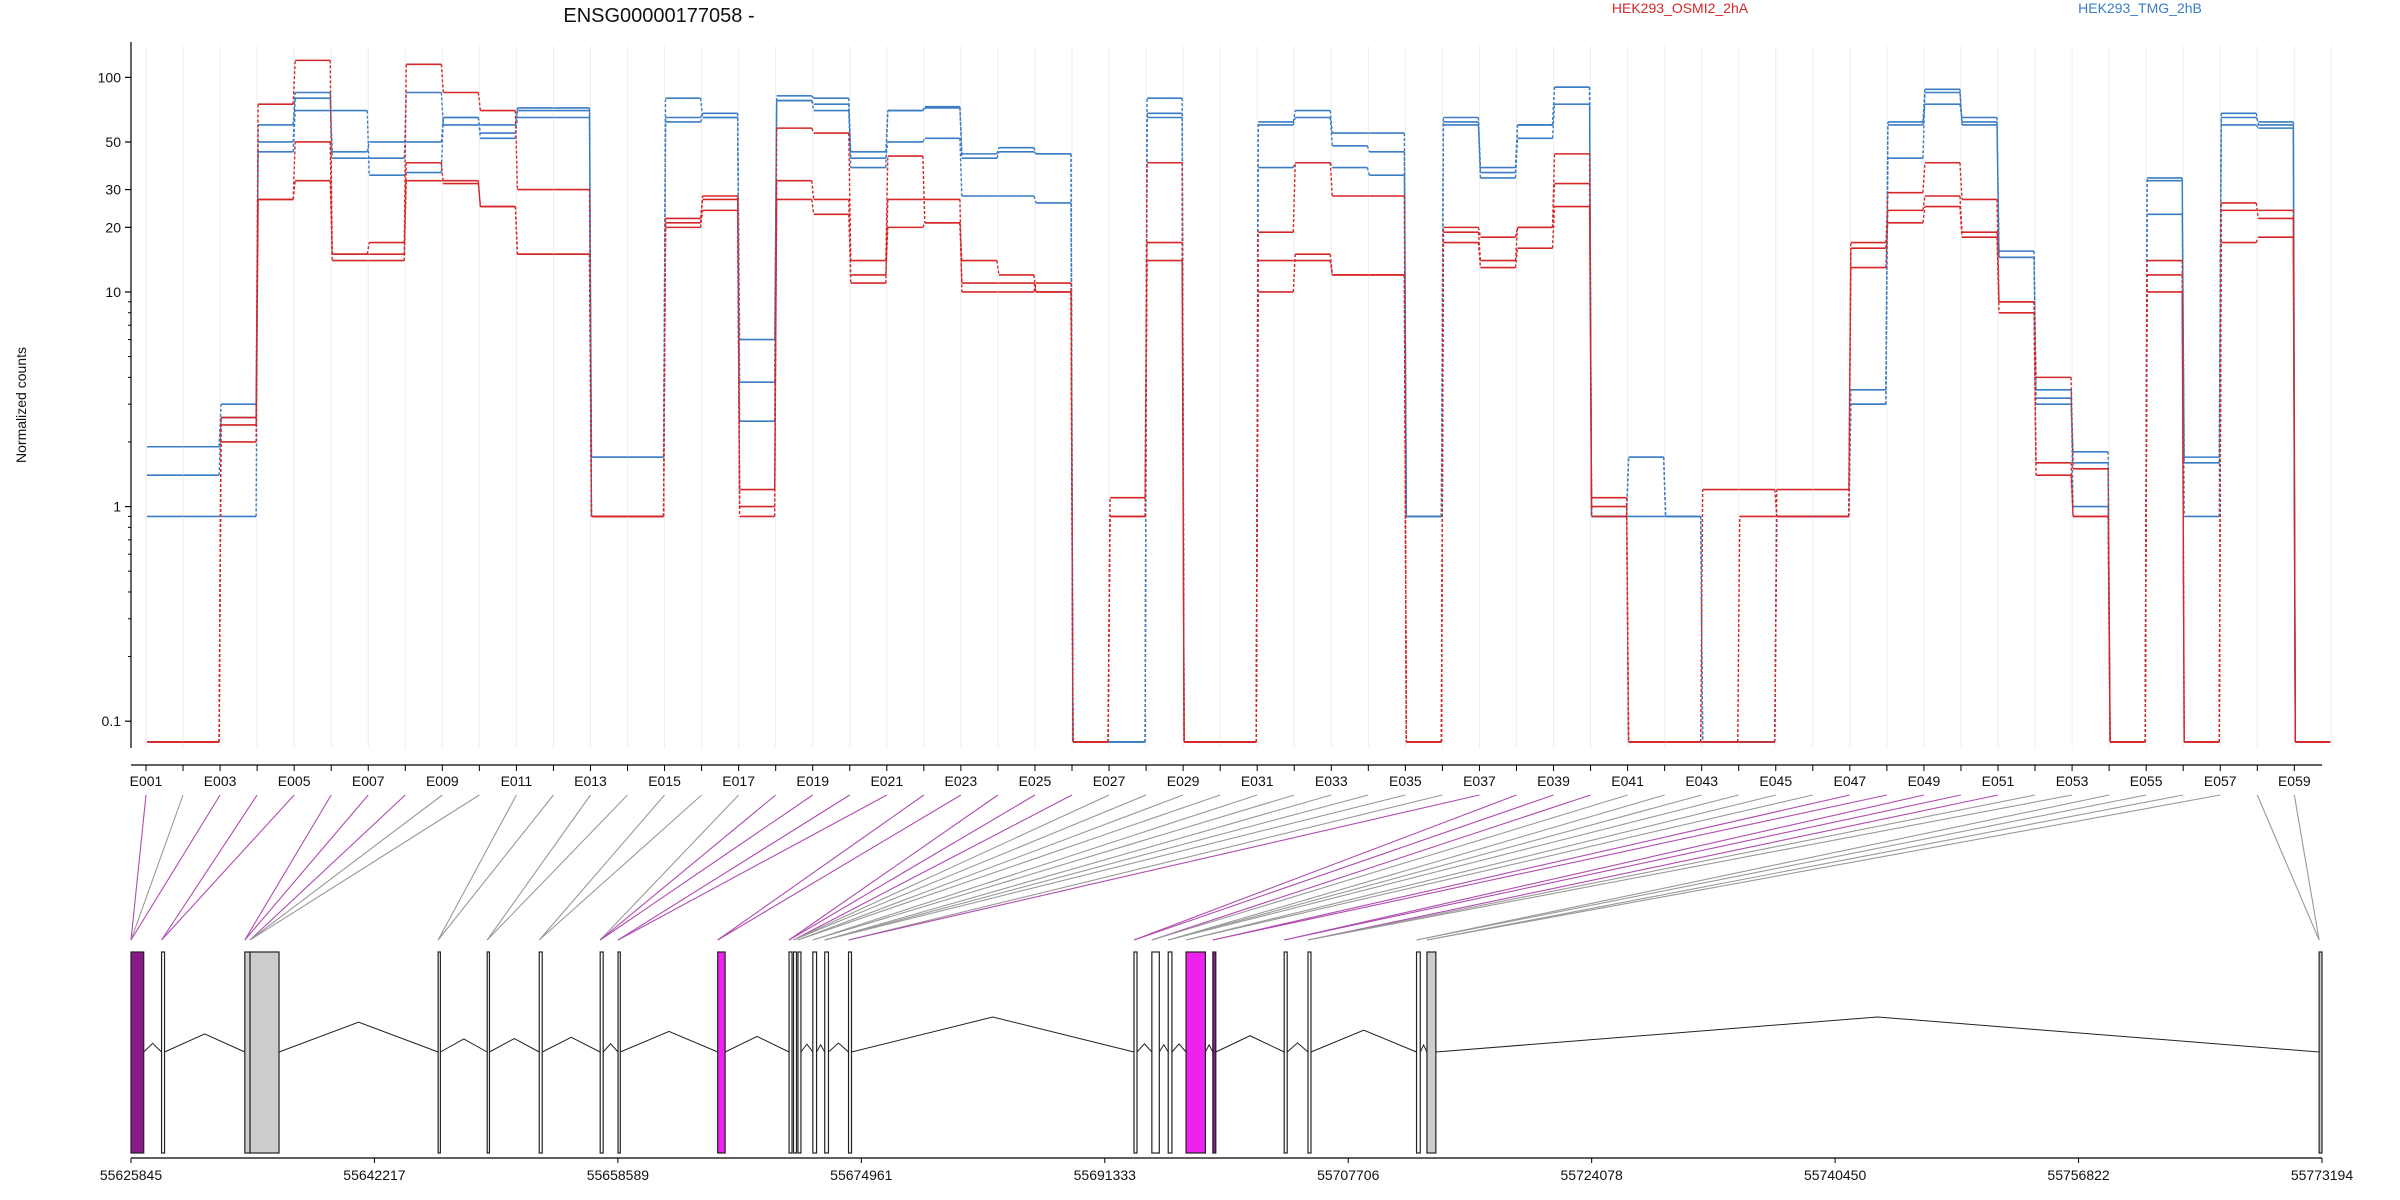 The width and height of the screenshot is (2400, 1200). Describe the element at coordinates (113, 142) in the screenshot. I see `y-tick-label: 50` at that location.